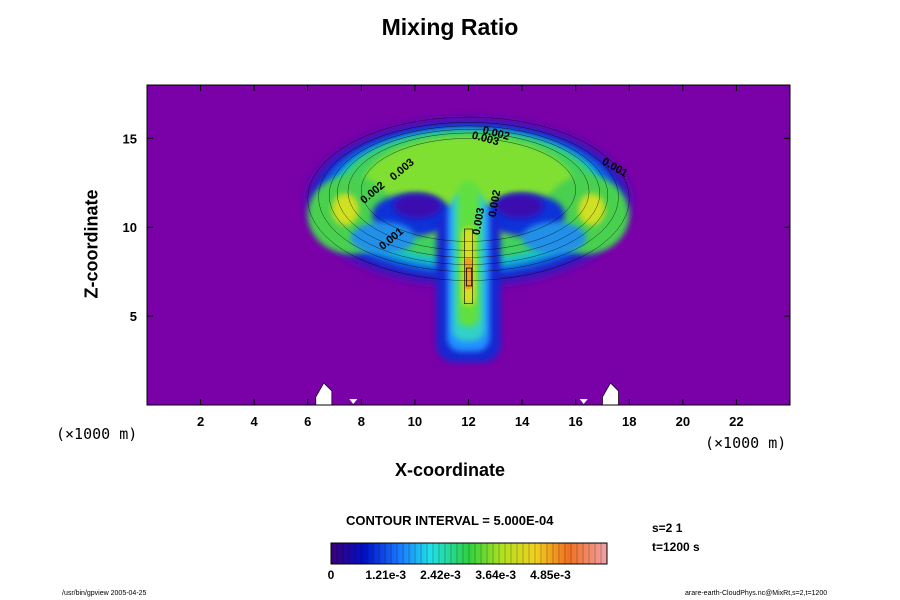 The image size is (900, 600). What do you see at coordinates (468, 421) in the screenshot?
I see `x-tick-label: 12` at bounding box center [468, 421].